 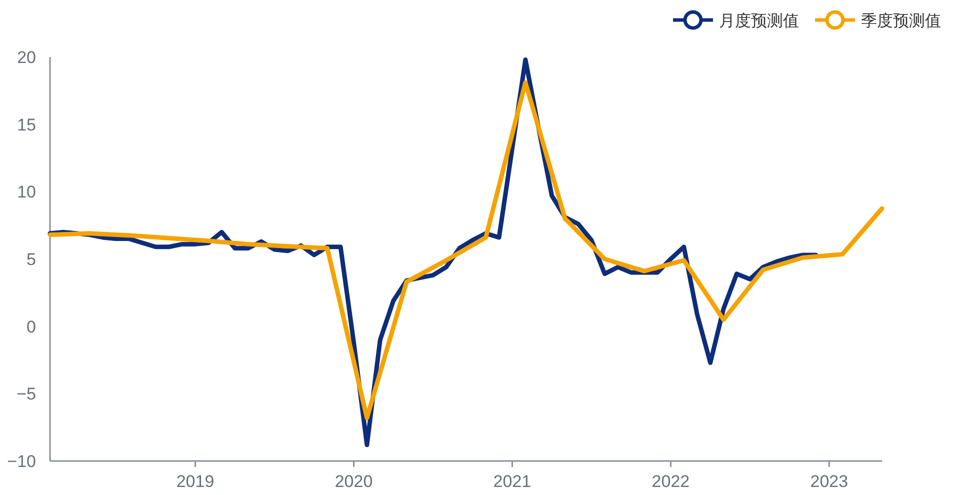 I want to click on x-tick-label: 2020, so click(x=353, y=481).